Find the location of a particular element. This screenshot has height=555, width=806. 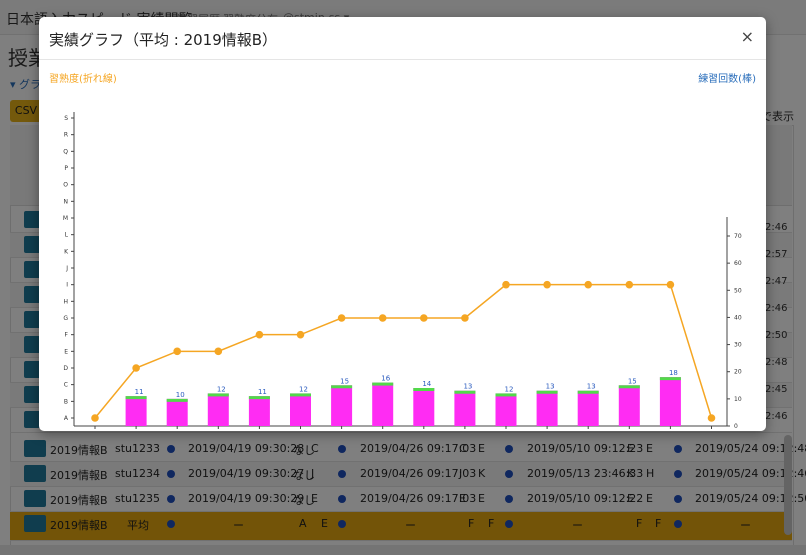

right-tick-label: 10 is located at coordinates (738, 399).